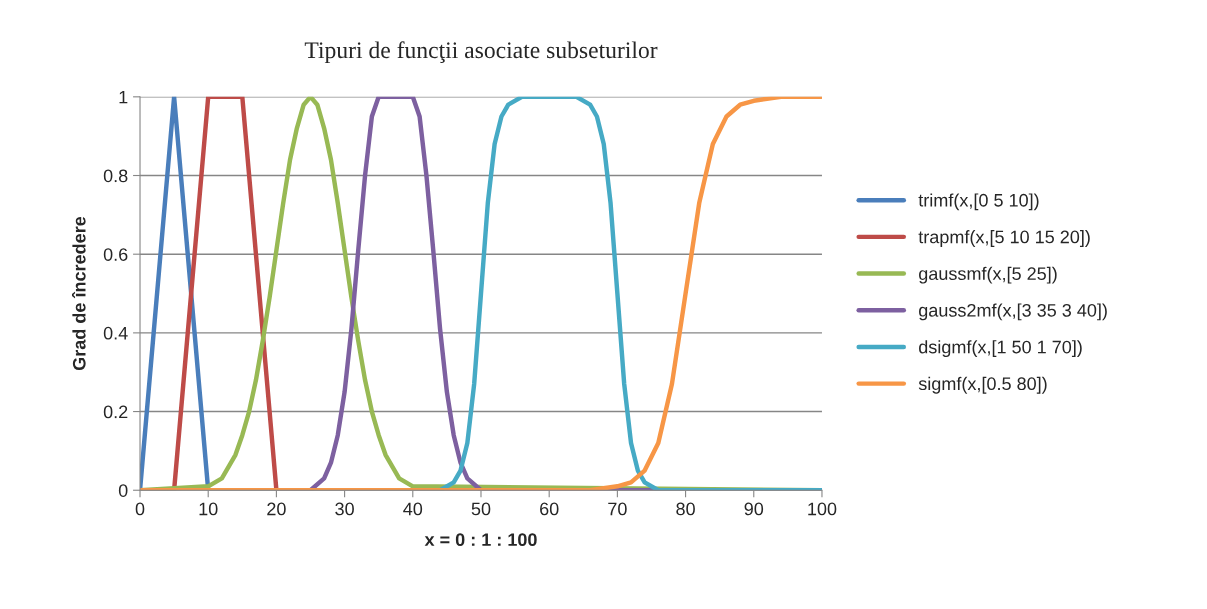  I want to click on x-tick-label: 30, so click(344, 509).